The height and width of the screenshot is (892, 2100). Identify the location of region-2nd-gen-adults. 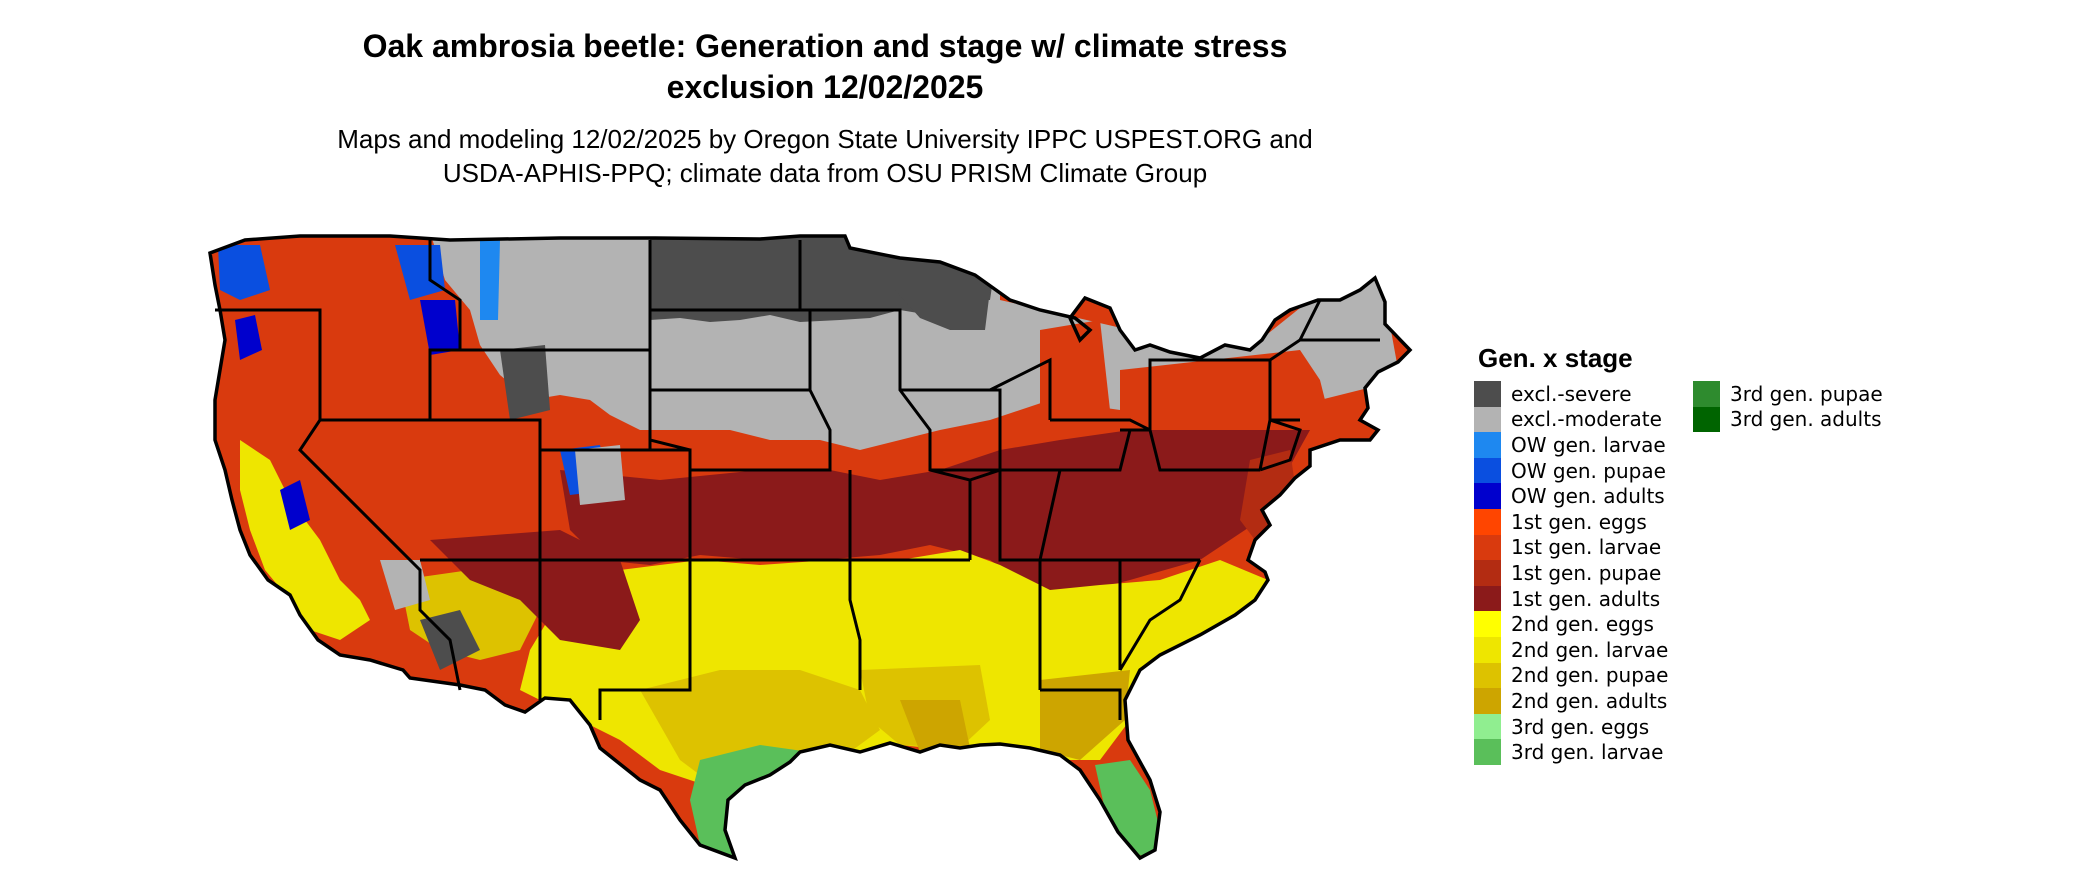
(1085, 715).